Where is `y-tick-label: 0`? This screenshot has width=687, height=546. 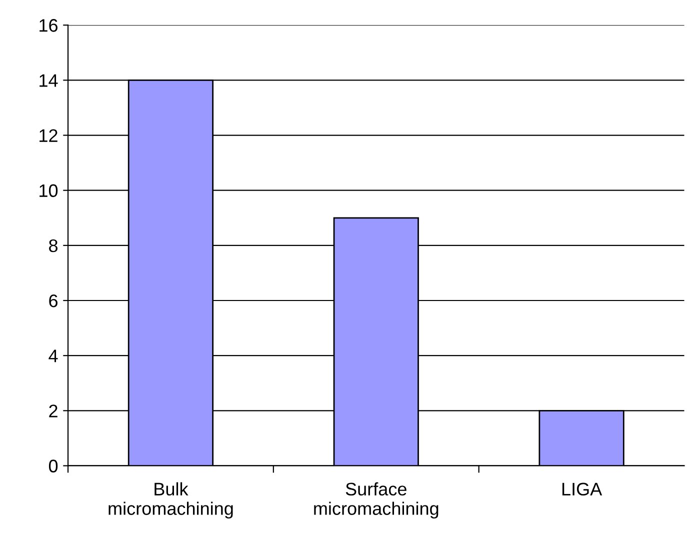 y-tick-label: 0 is located at coordinates (53, 466).